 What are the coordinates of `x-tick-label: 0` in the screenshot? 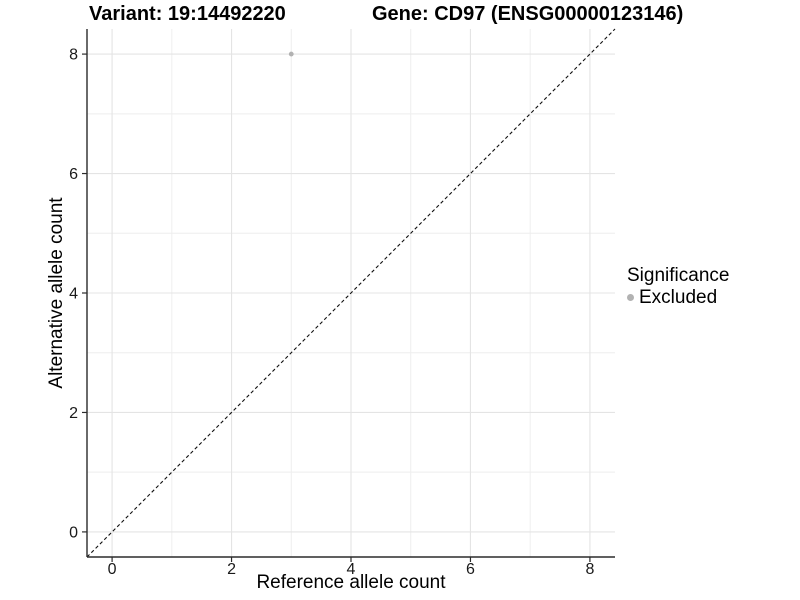 It's located at (112, 569).